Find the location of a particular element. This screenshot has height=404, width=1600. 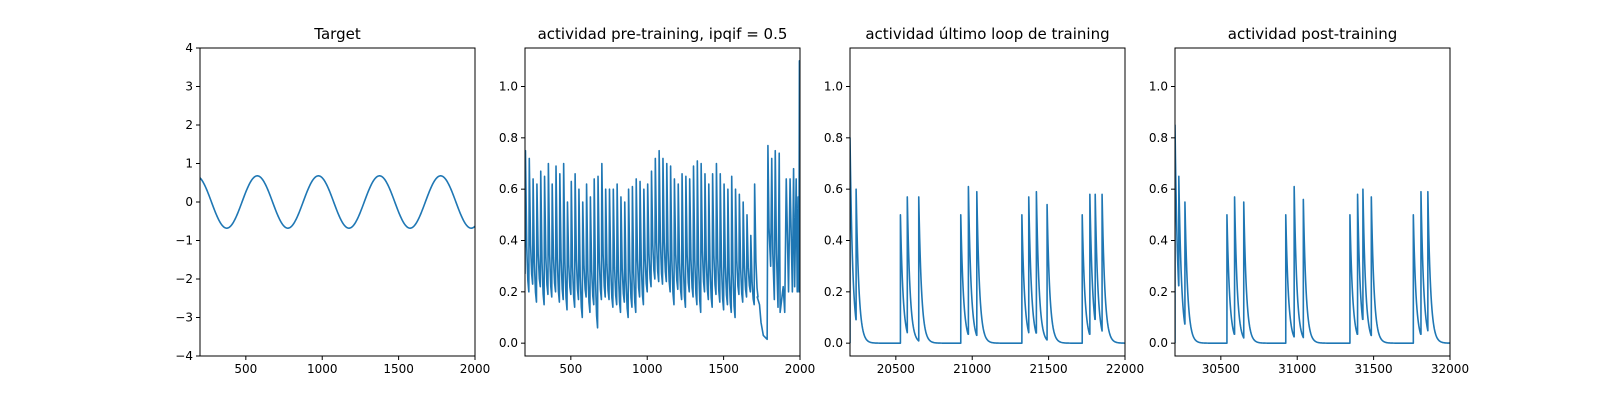

x-tick-label: 21500 is located at coordinates (1049, 369).